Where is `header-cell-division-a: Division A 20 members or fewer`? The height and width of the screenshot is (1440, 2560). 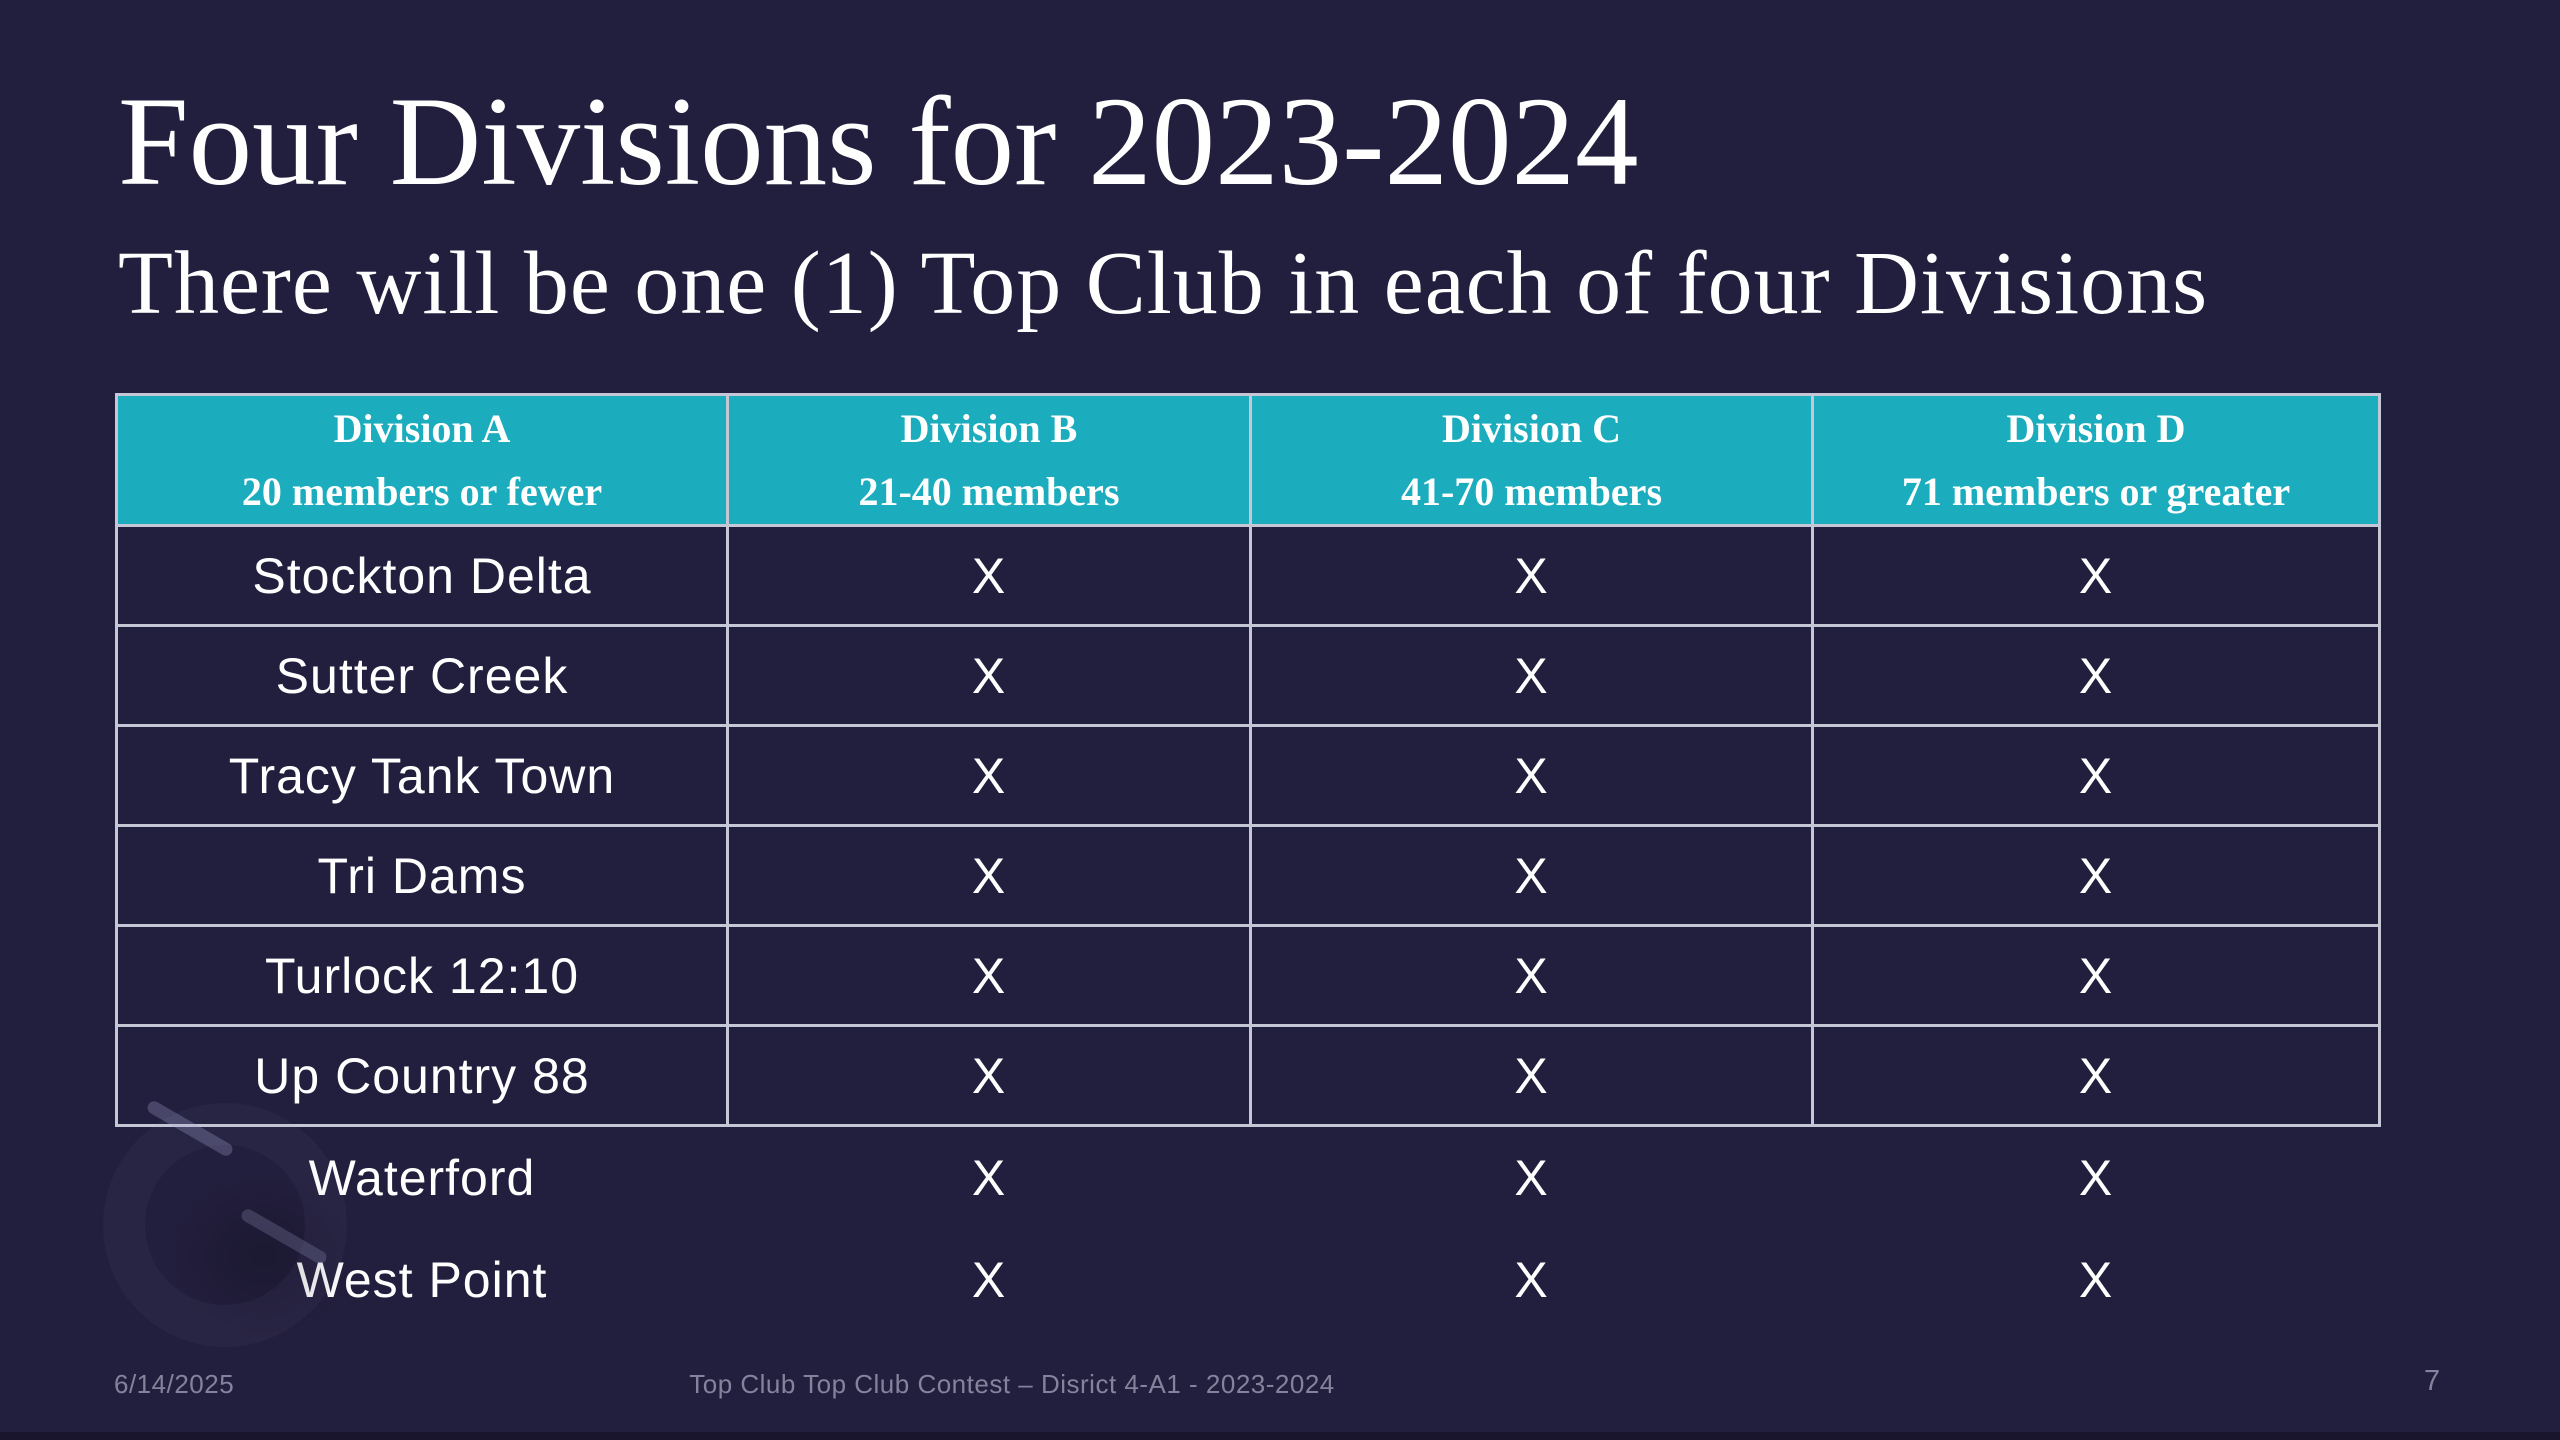
header-cell-division-a: Division A 20 members or fewer is located at coordinates (422, 460).